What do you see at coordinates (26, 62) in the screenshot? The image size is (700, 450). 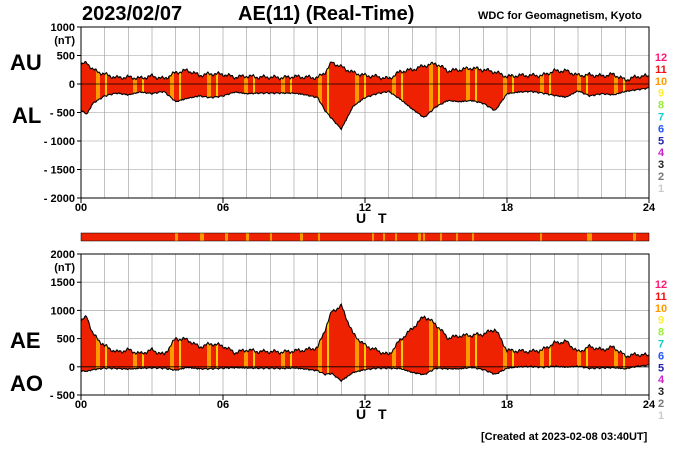 I see `au-label: AU` at bounding box center [26, 62].